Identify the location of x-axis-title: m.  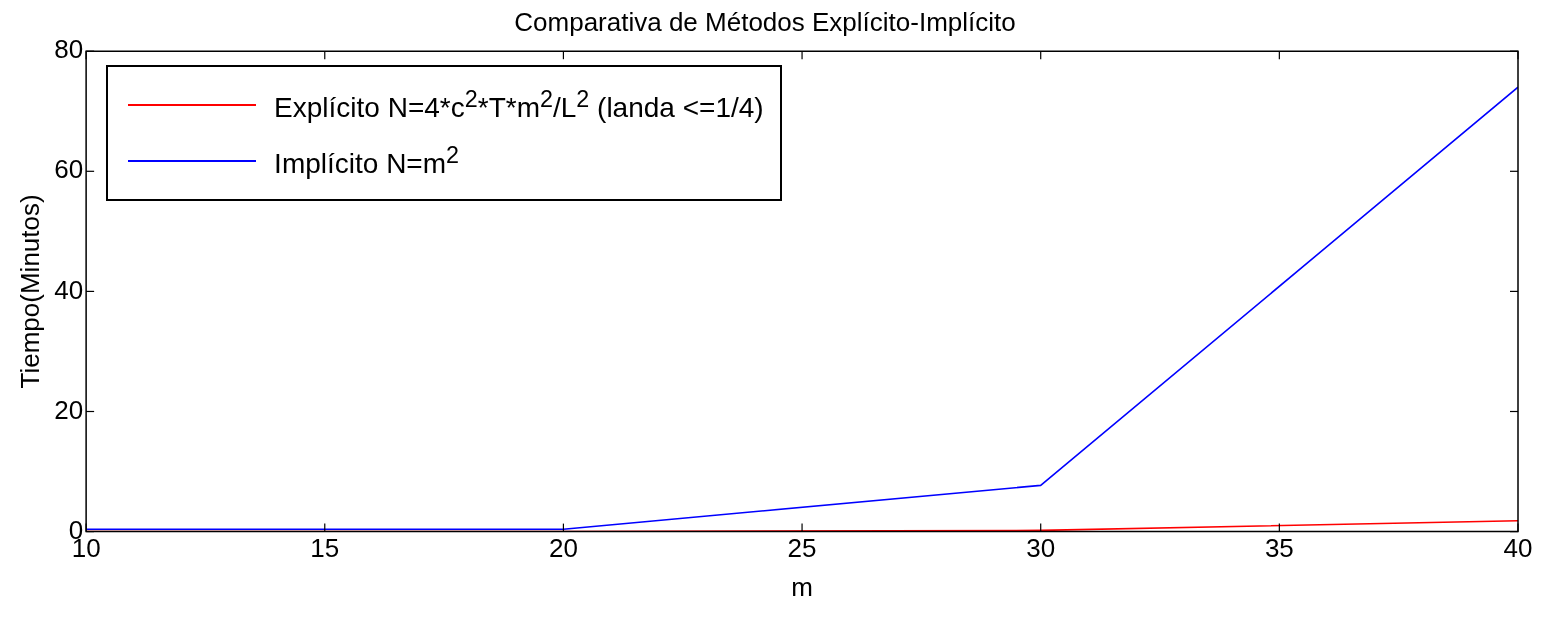
(802, 586).